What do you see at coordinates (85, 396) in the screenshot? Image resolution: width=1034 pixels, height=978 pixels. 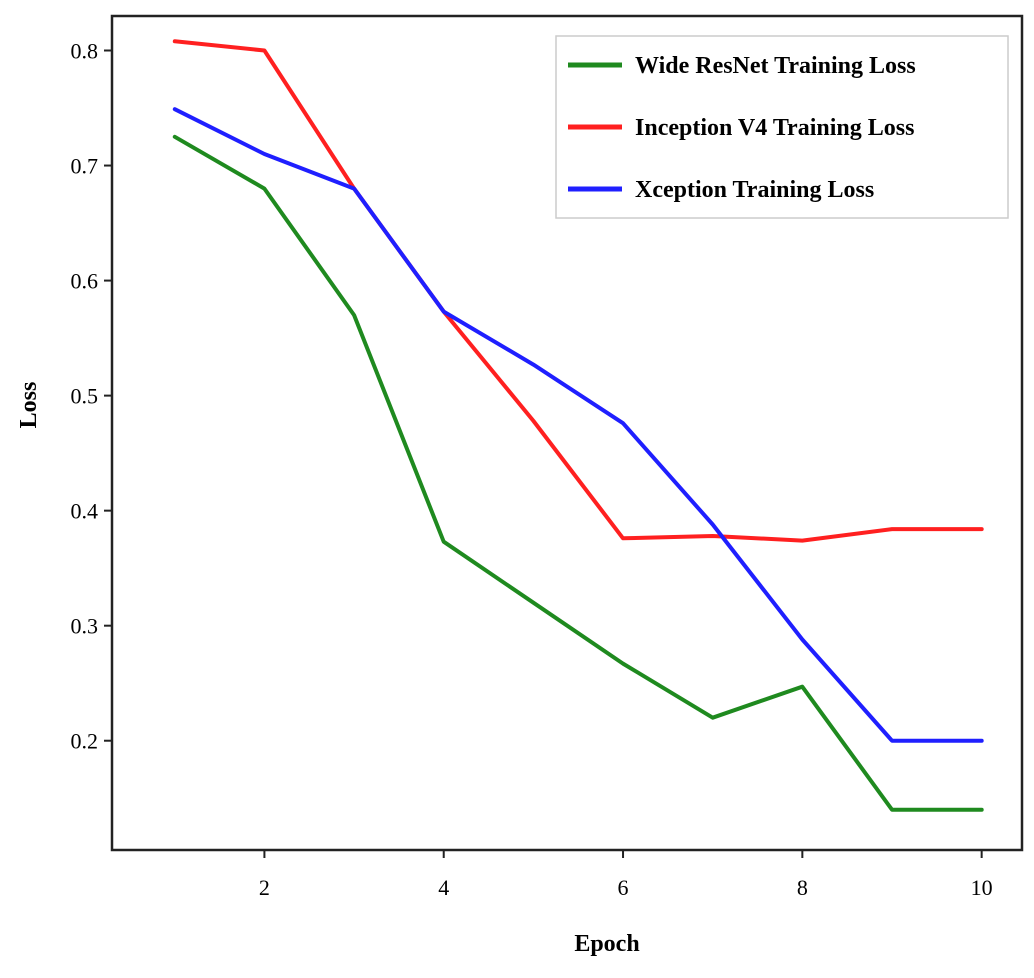 I see `y-tick-label: 0.5` at bounding box center [85, 396].